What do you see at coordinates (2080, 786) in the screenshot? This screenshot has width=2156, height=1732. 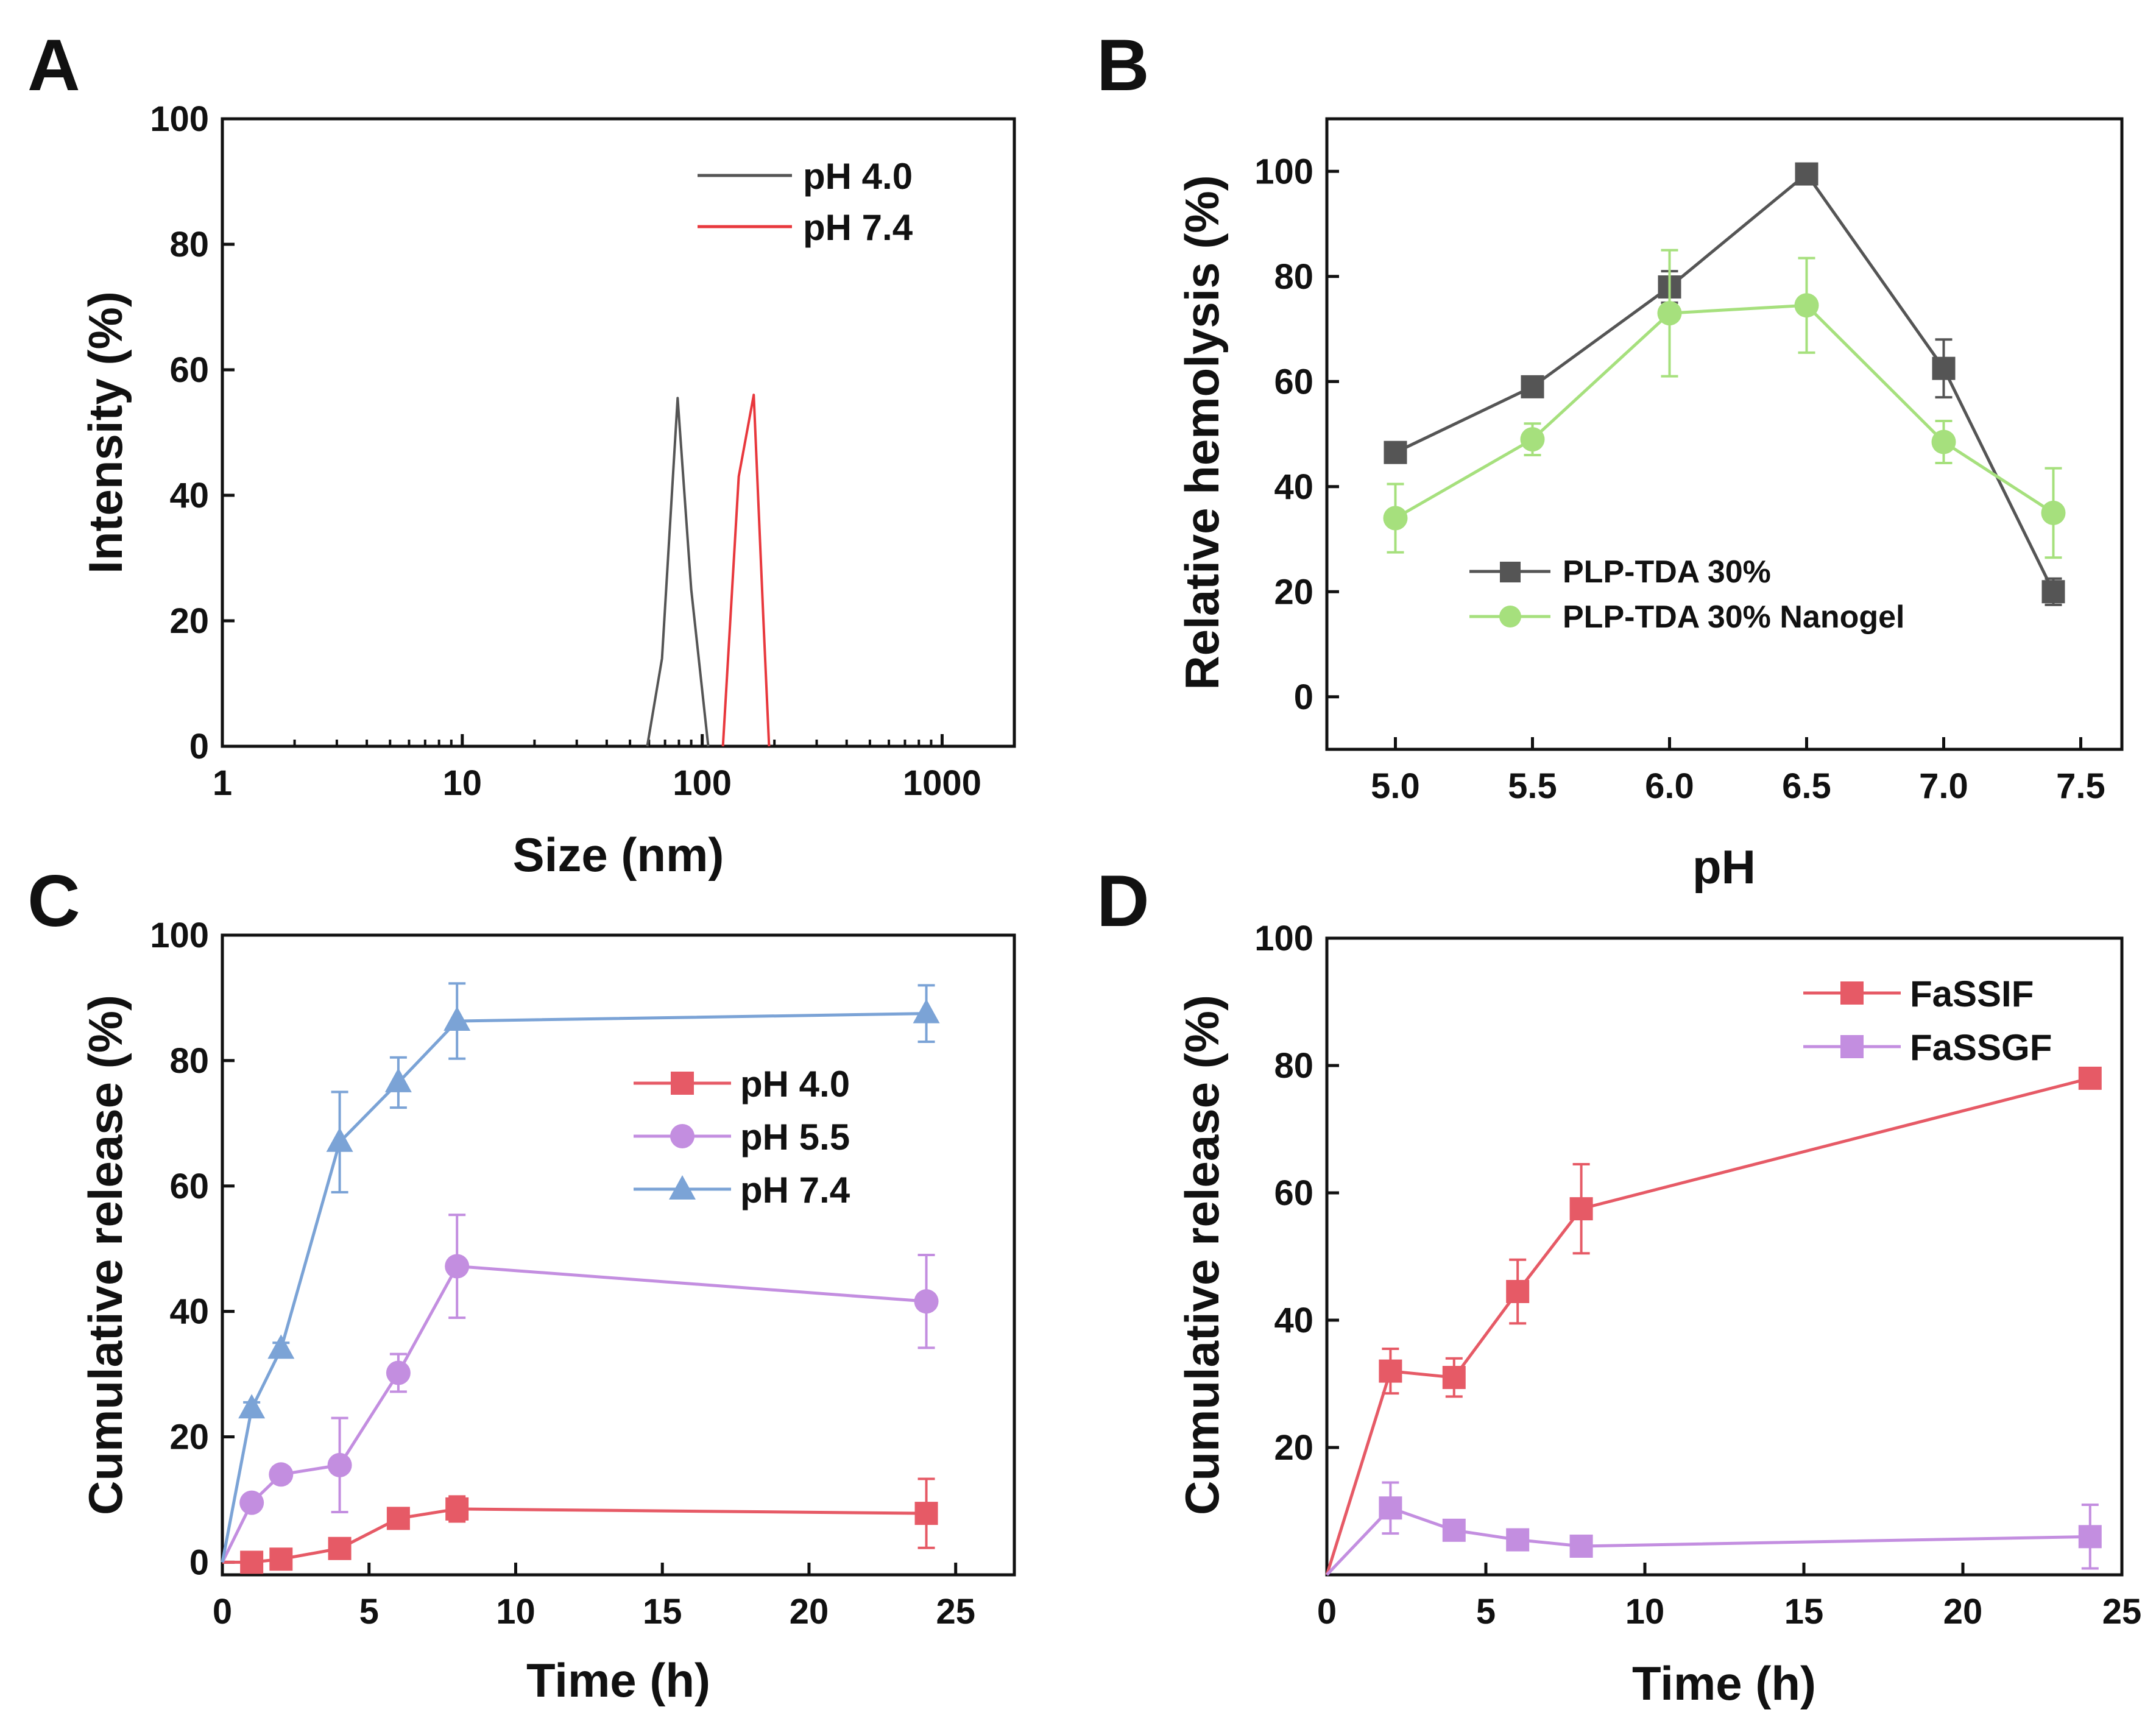 I see `x-tick-label: 7.5` at bounding box center [2080, 786].